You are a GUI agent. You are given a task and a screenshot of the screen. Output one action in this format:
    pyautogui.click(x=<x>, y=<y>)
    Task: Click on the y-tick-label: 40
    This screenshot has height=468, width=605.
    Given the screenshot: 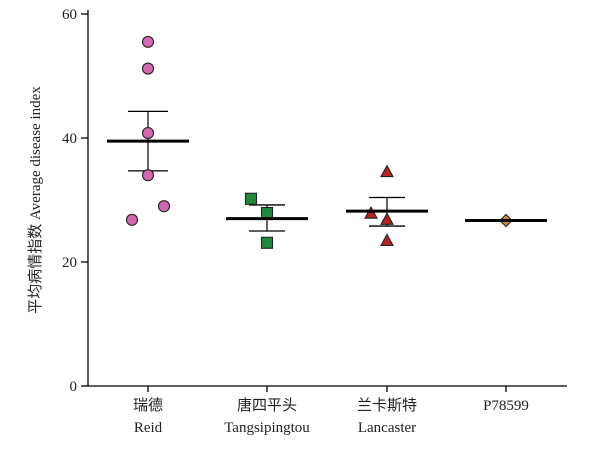 What is the action you would take?
    pyautogui.click(x=69, y=139)
    